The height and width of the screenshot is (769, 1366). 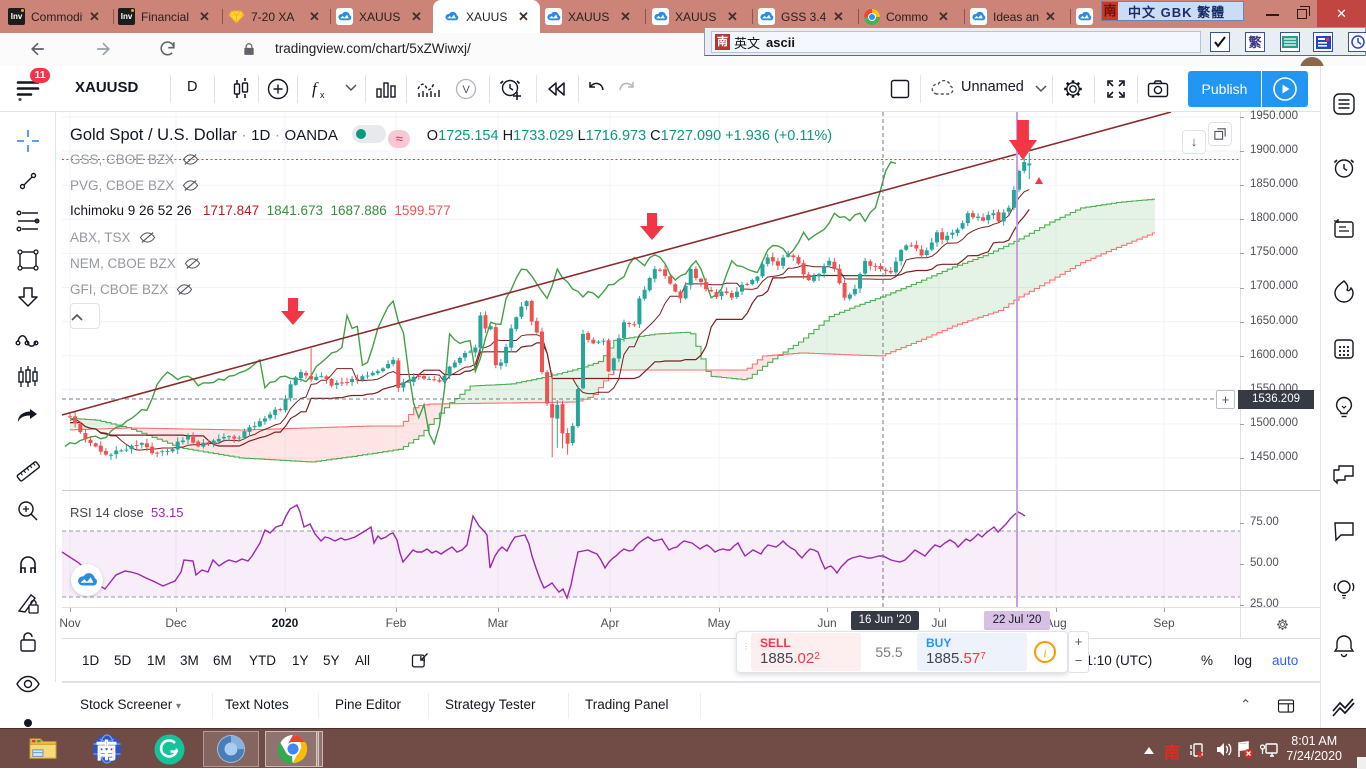 What do you see at coordinates (322, 95) in the screenshot?
I see `svg-text: x` at bounding box center [322, 95].